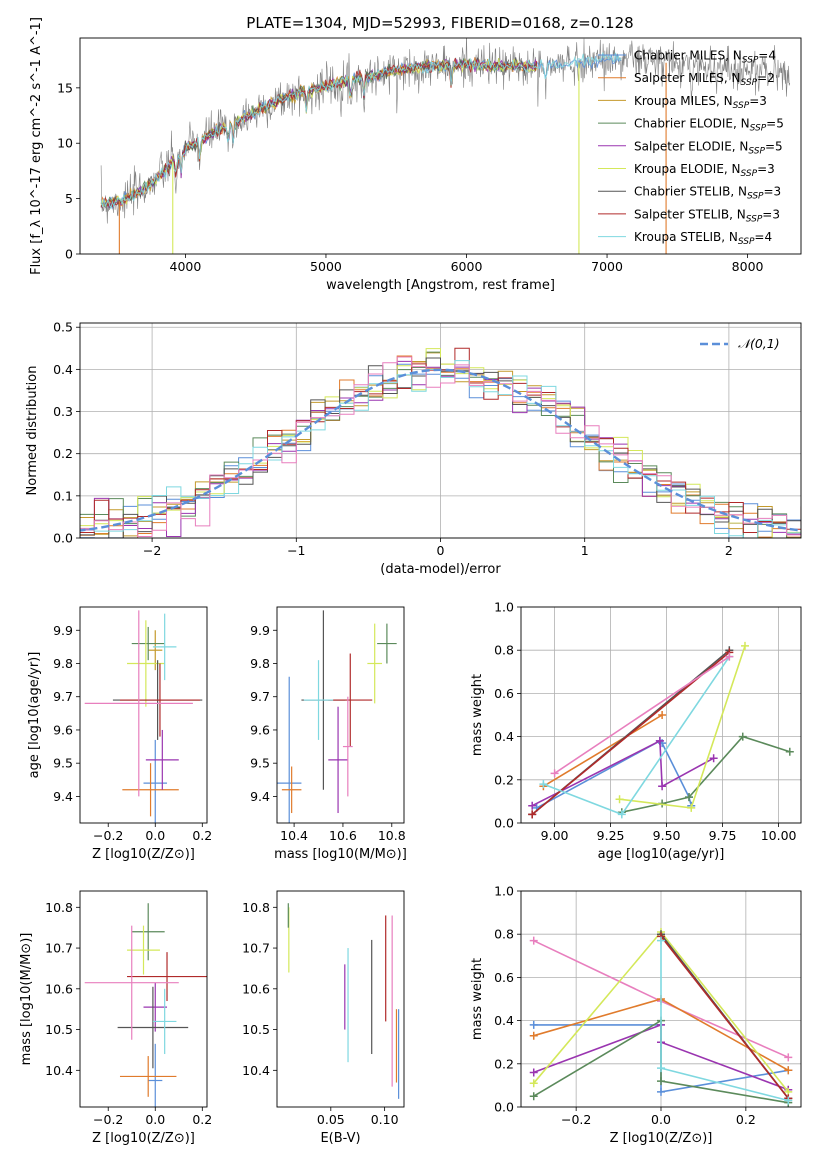 This screenshot has width=819, height=1170. What do you see at coordinates (440, 569) in the screenshot?
I see `x-axis-label: (data-model)/error` at bounding box center [440, 569].